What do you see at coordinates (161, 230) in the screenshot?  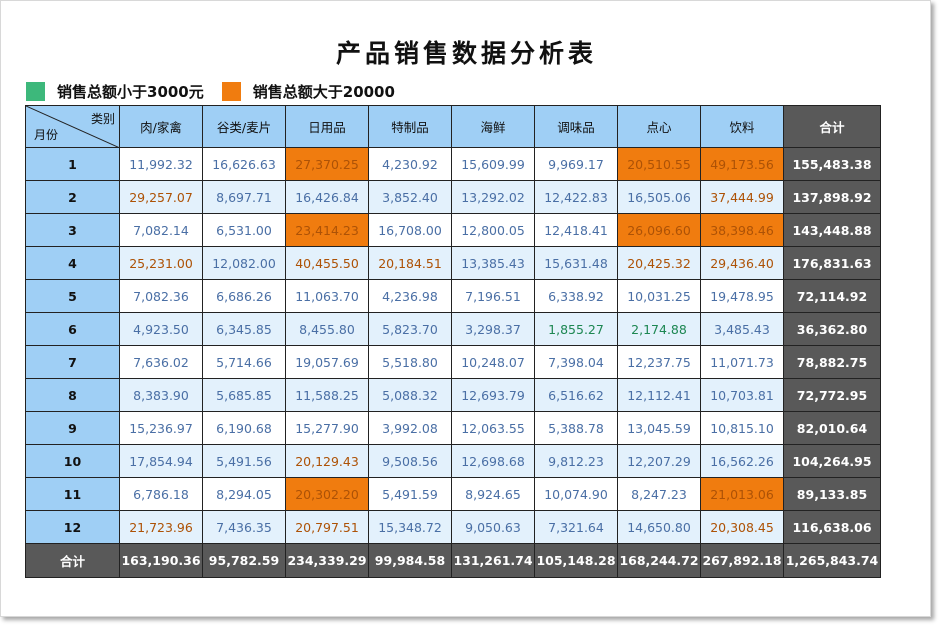 I see `sales-cell: 7,082.14` at bounding box center [161, 230].